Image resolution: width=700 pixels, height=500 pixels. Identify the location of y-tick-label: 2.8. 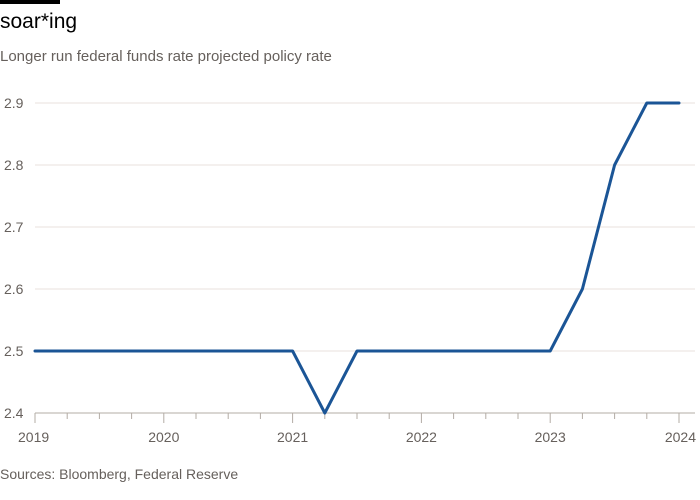
(14, 165).